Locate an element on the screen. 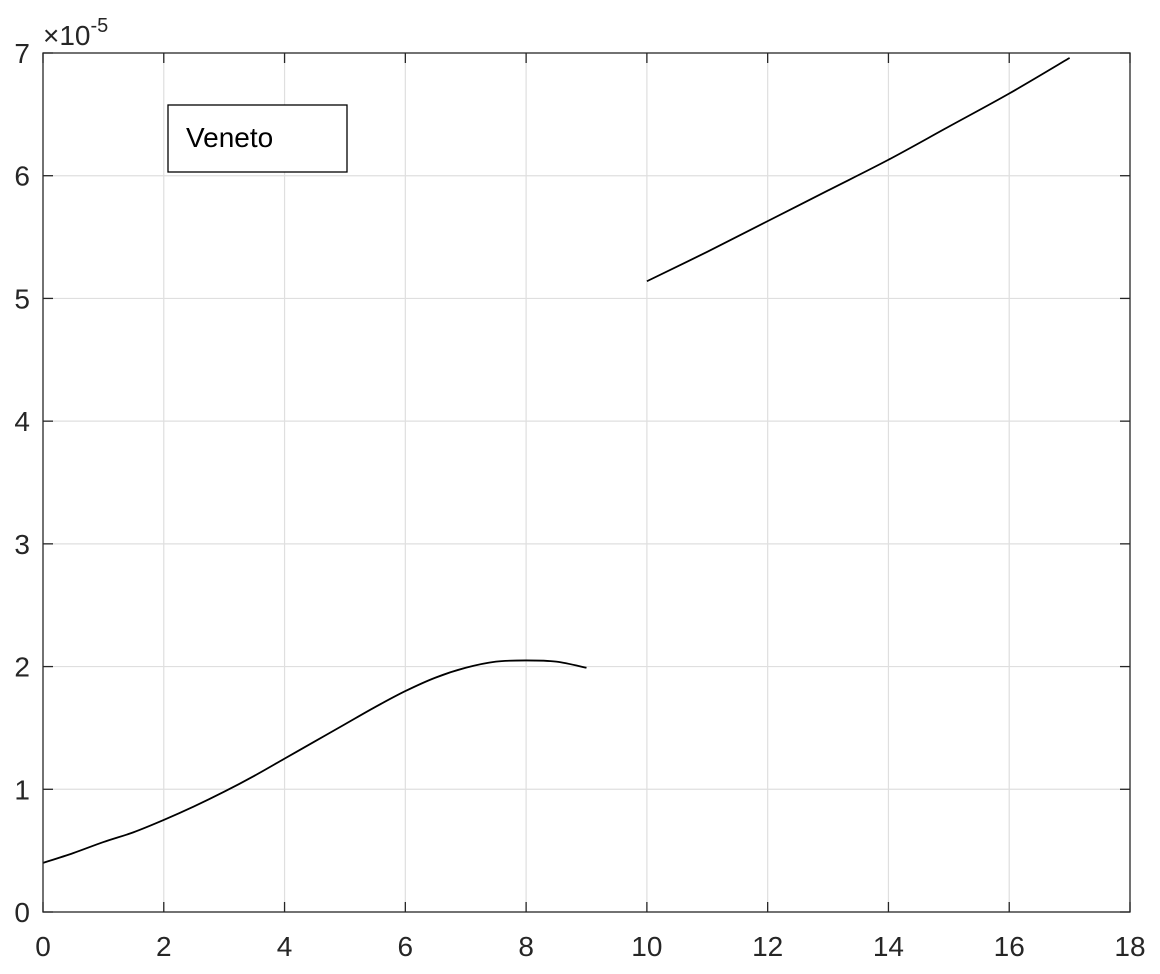 The image size is (1160, 974). x-tick-label: 6 is located at coordinates (406, 946).